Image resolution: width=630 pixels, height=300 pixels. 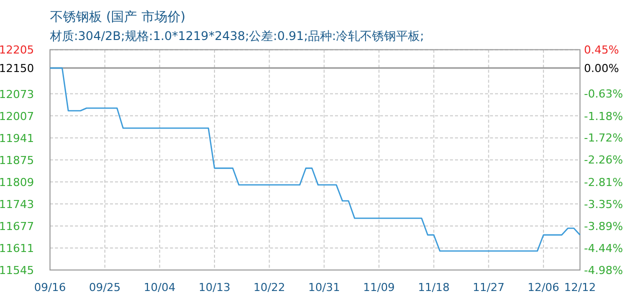 I want to click on y2-tick-label: -4.98%, so click(x=603, y=270).